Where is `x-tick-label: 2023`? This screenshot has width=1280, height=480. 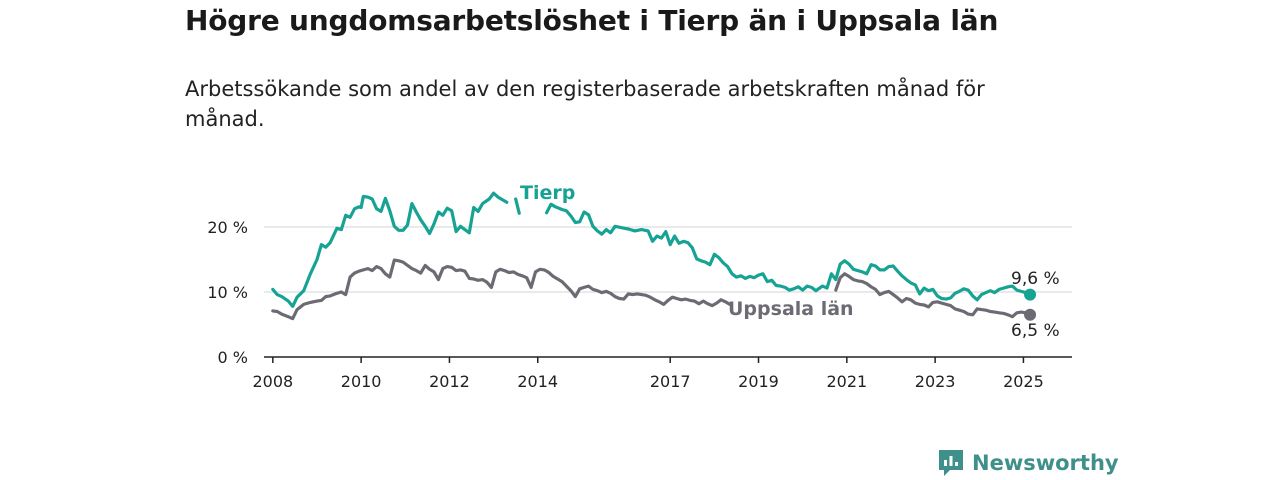 x-tick-label: 2023 is located at coordinates (935, 381).